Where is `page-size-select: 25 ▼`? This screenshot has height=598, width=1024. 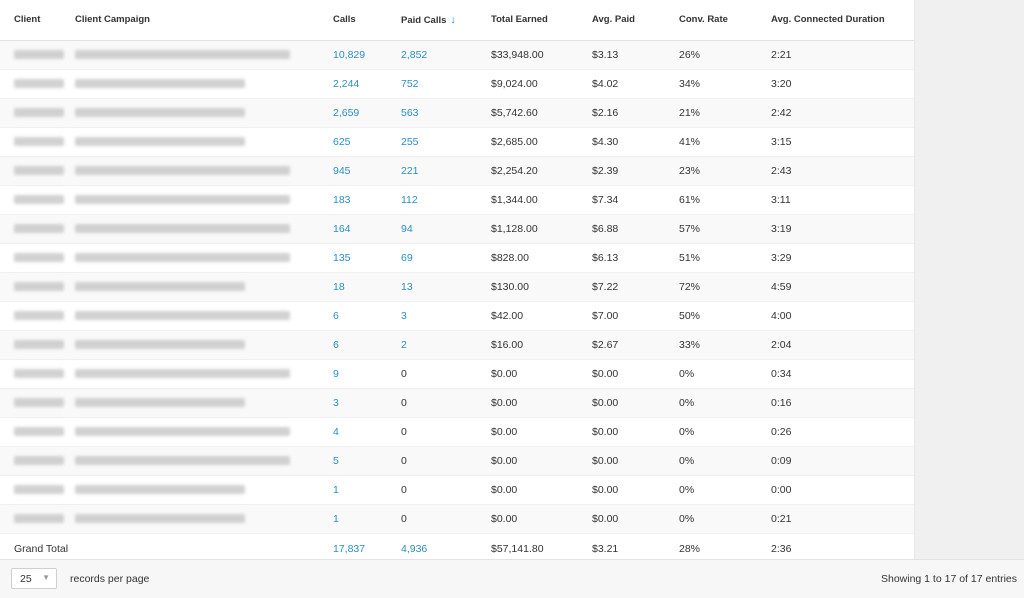
page-size-select: 25 ▼ is located at coordinates (34, 578).